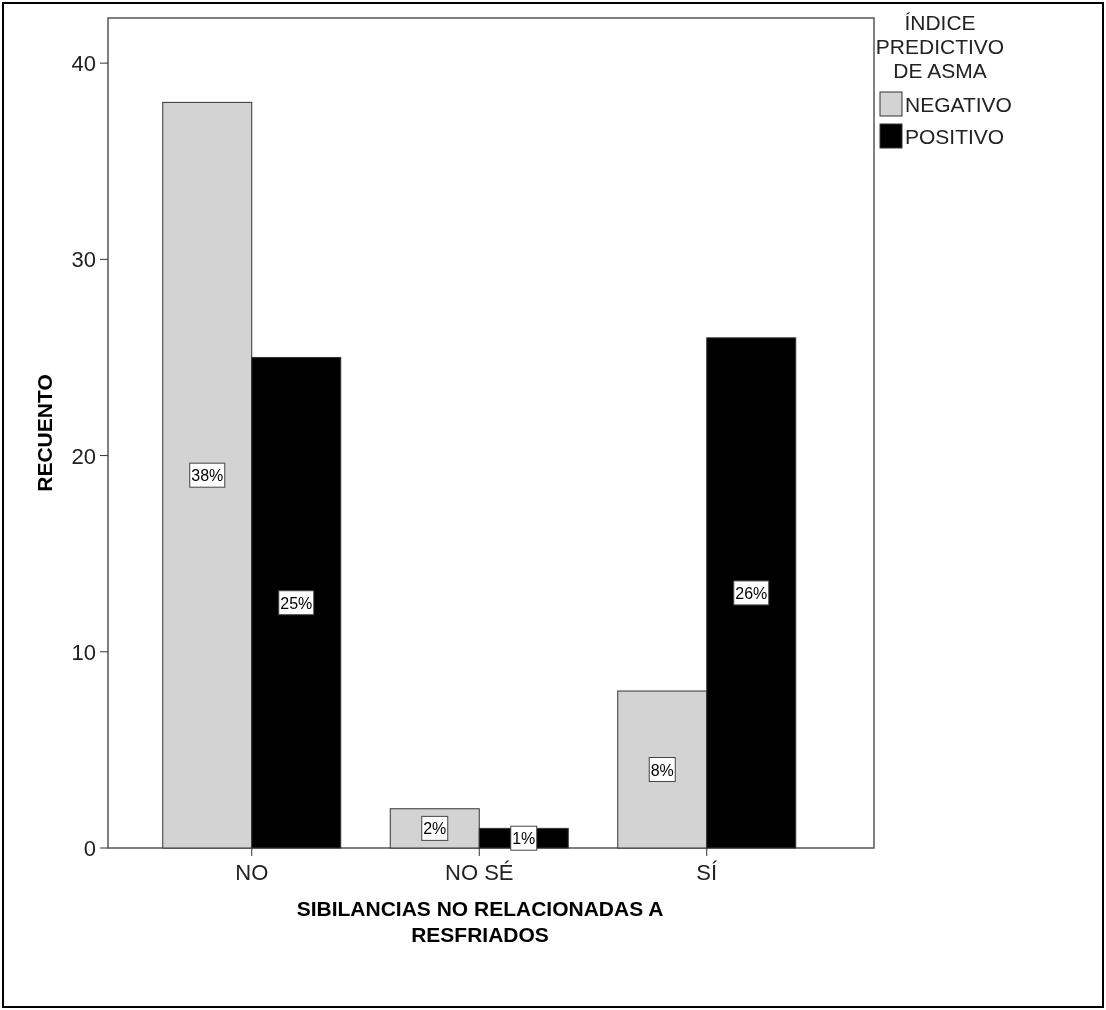  I want to click on y-tick-label: 10, so click(83, 652).